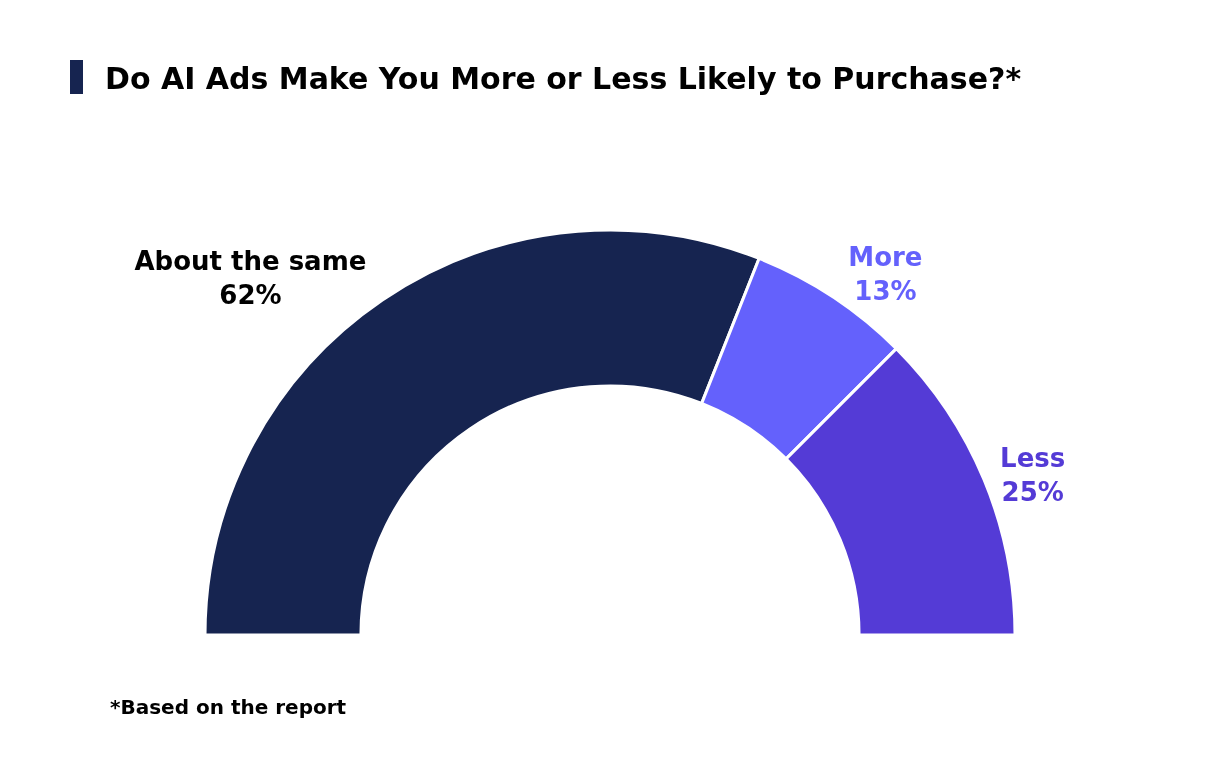  What do you see at coordinates (885, 291) in the screenshot?
I see `data-label: 13%` at bounding box center [885, 291].